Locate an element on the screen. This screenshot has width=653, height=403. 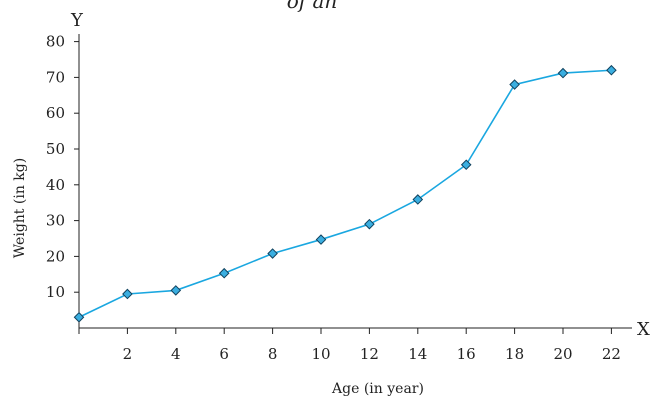
x-tick-label: 14 is located at coordinates (417, 354).